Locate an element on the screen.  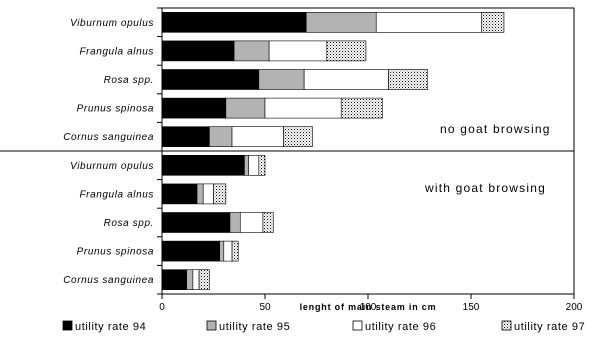
legend-label: utility rate 97 is located at coordinates (549, 327).